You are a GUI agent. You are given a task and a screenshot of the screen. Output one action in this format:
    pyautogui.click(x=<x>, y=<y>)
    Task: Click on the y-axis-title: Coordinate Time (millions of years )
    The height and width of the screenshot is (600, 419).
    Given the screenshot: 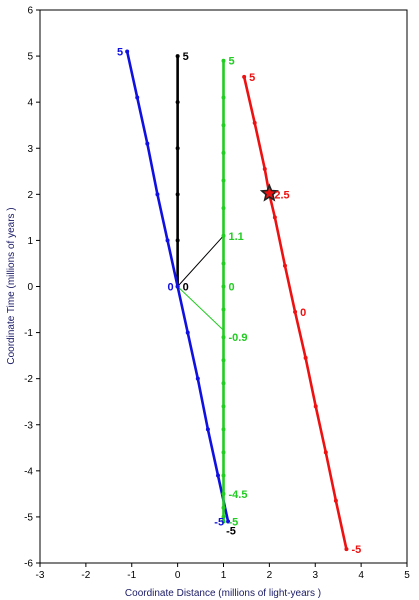 What is the action you would take?
    pyautogui.click(x=11, y=285)
    